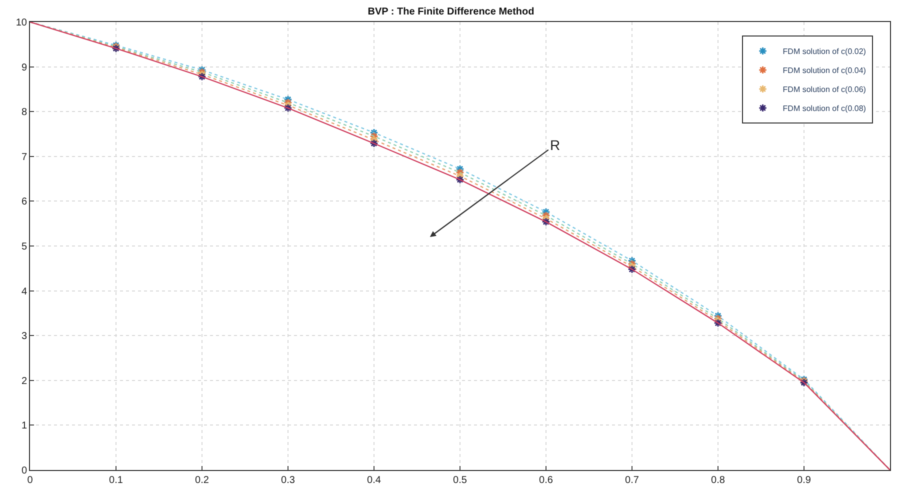 Image resolution: width=902 pixels, height=500 pixels. What do you see at coordinates (24, 336) in the screenshot?
I see `y-tick-label: 3` at bounding box center [24, 336].